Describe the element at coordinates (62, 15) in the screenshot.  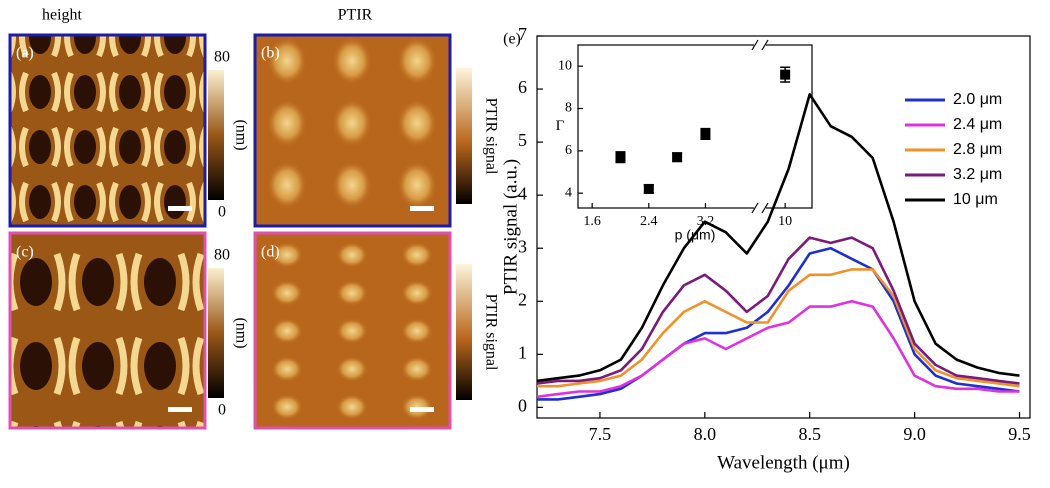
I see `column-title: height` at that location.